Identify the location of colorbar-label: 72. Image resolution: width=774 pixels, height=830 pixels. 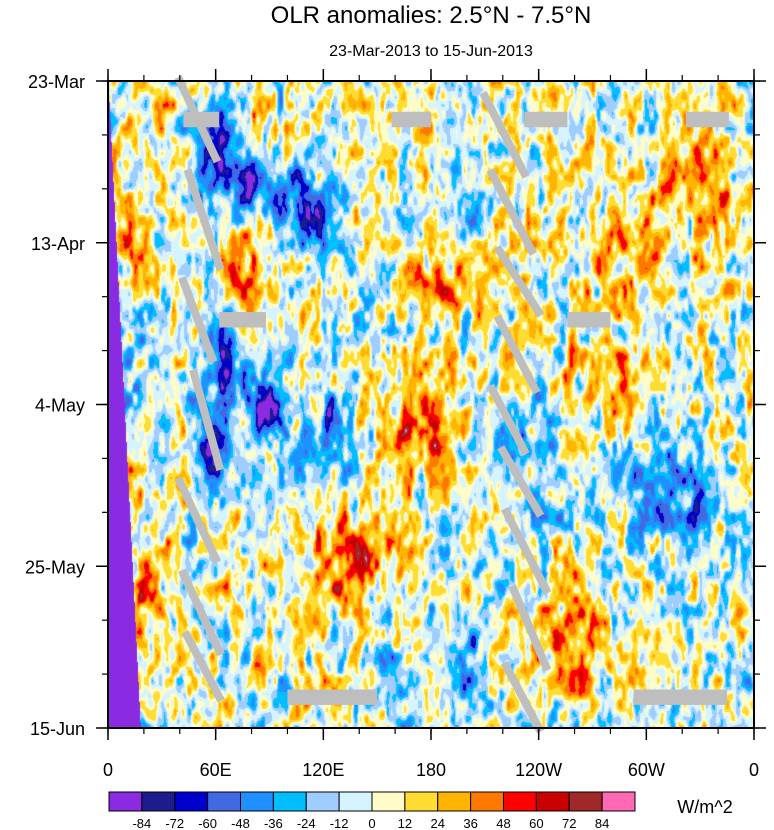
(569, 823).